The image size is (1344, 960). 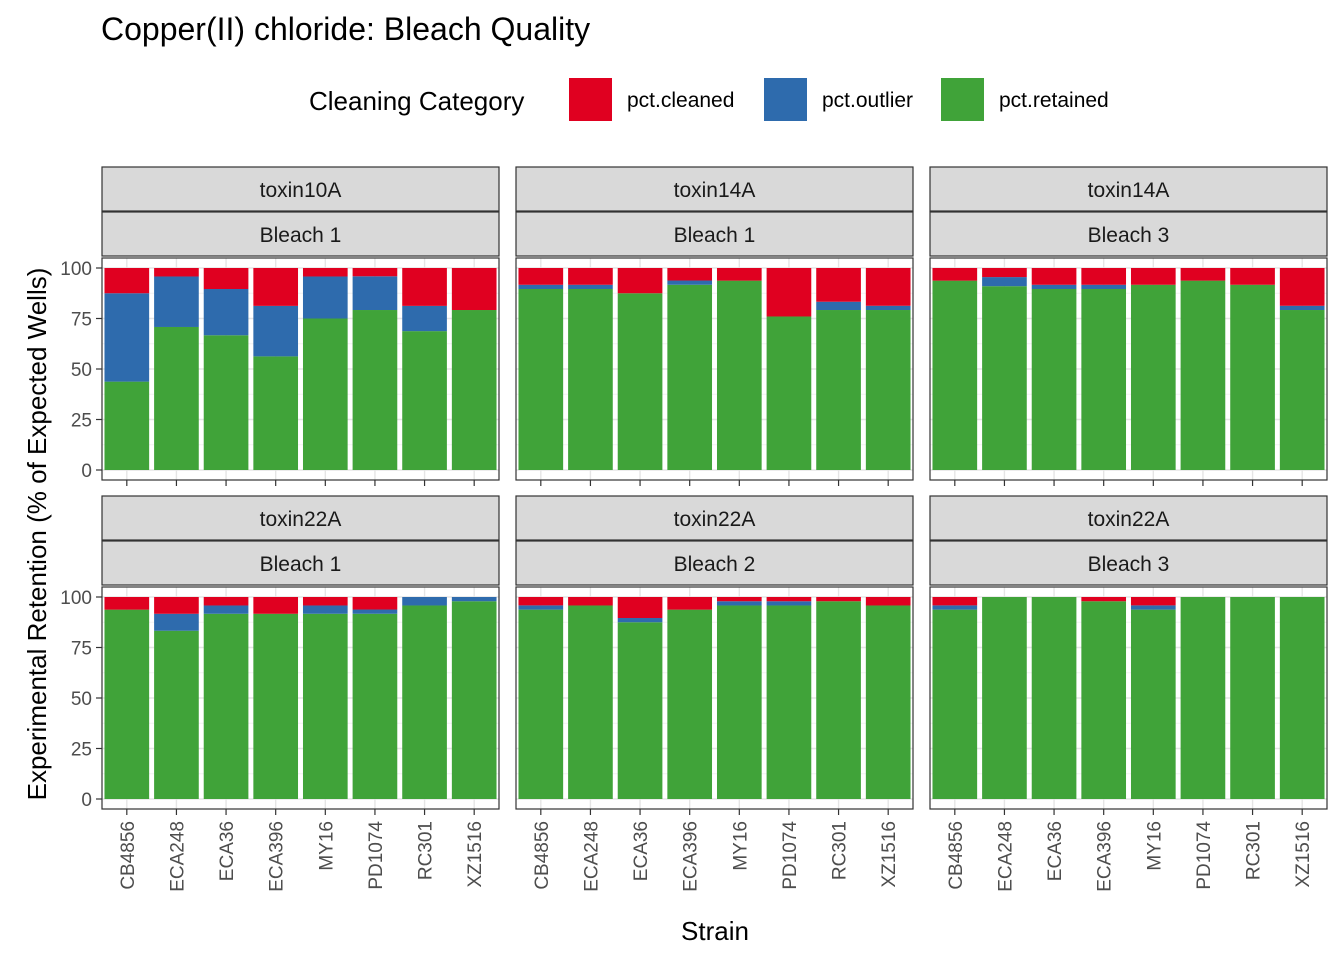 What do you see at coordinates (1055, 851) in the screenshot?
I see `x-tick-label: ECA36` at bounding box center [1055, 851].